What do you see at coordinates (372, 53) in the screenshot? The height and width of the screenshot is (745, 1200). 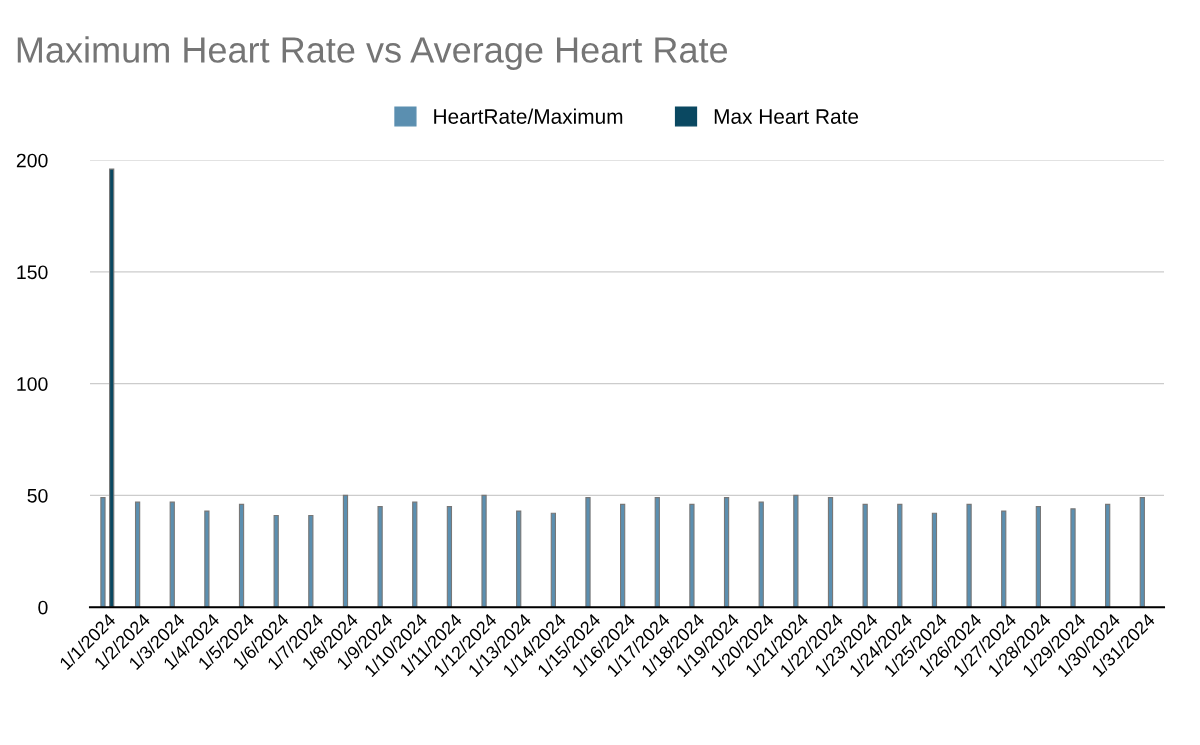 I see `chart-title: Maximum Heart Rate vs Average Heart Rate` at bounding box center [372, 53].